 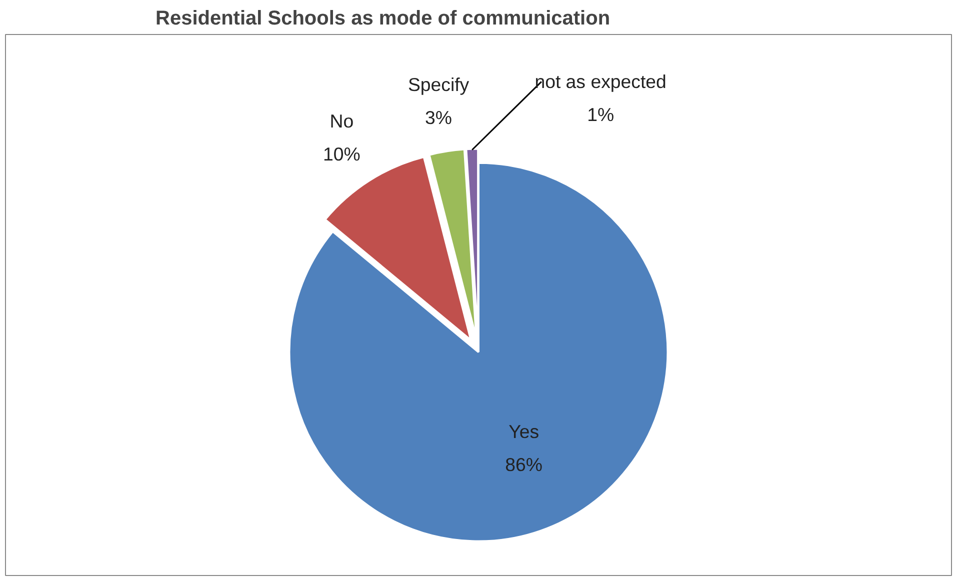 I want to click on data-label: 86%, so click(x=523, y=464).